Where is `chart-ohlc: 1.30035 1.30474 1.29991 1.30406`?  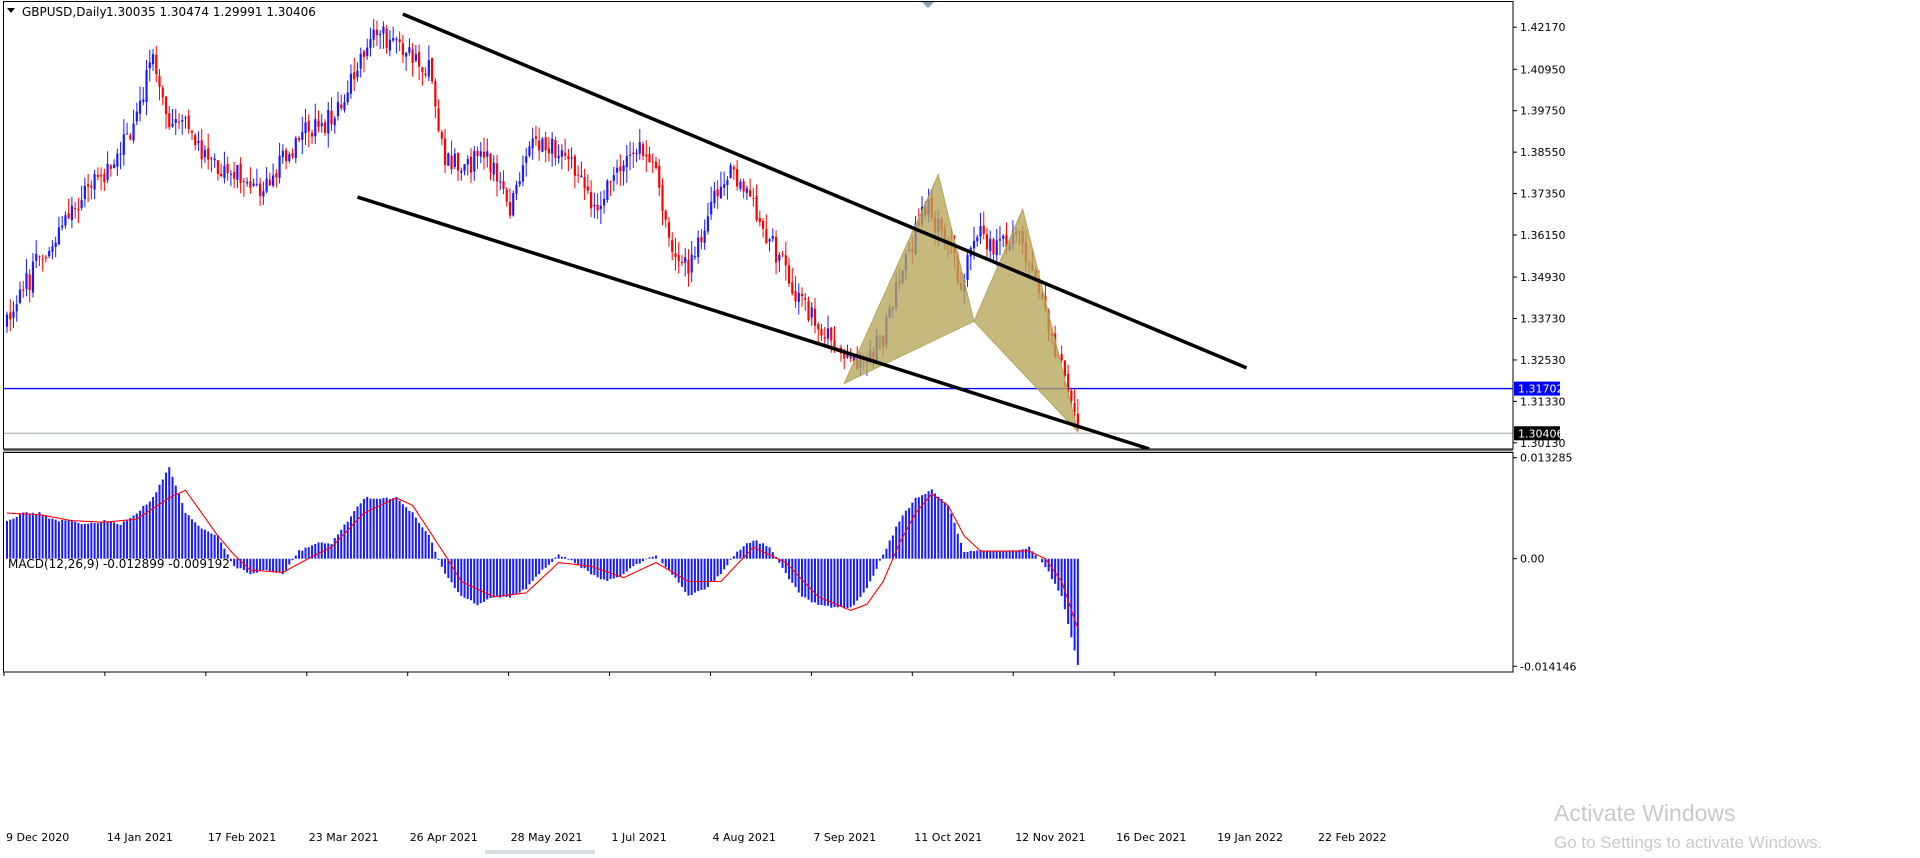
chart-ohlc: 1.30035 1.30474 1.29991 1.30406 is located at coordinates (211, 12).